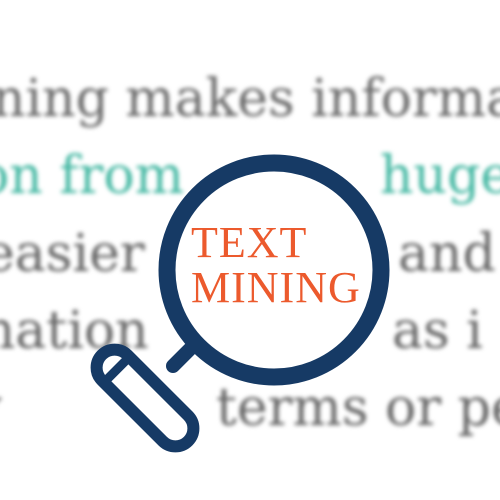 This screenshot has height=500, width=500. I want to click on text-word: TEXT, so click(249, 242).